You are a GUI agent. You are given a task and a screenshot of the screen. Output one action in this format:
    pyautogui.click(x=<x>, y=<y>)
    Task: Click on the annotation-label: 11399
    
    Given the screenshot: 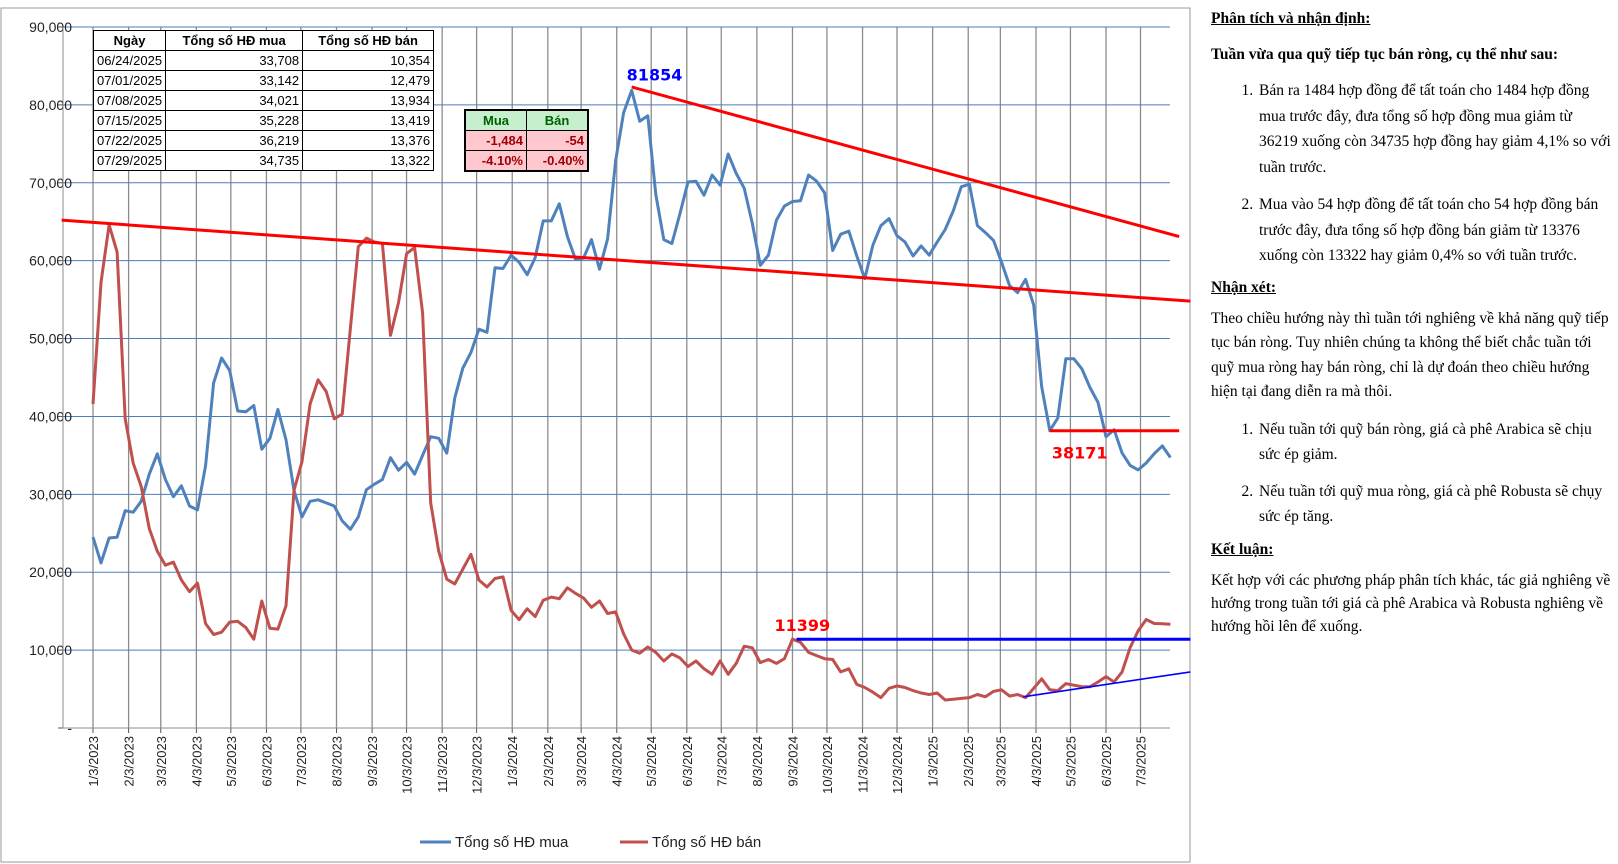 What is the action you would take?
    pyautogui.click(x=802, y=625)
    